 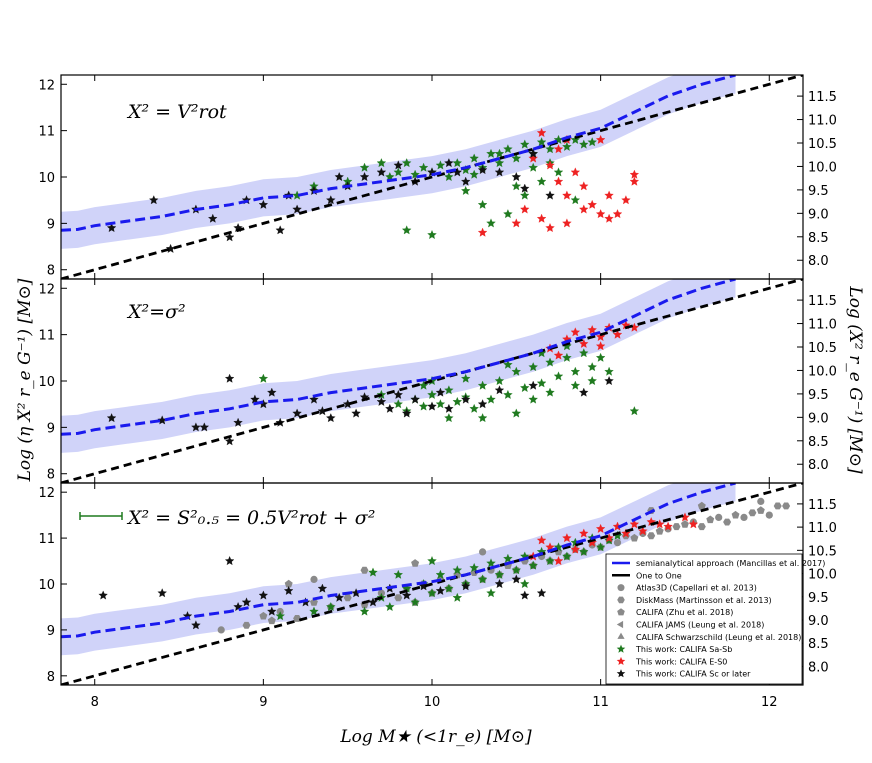 I want to click on legend-label: CALIFA Schwarzschild (Leung et al. 2018), so click(x=718, y=637).